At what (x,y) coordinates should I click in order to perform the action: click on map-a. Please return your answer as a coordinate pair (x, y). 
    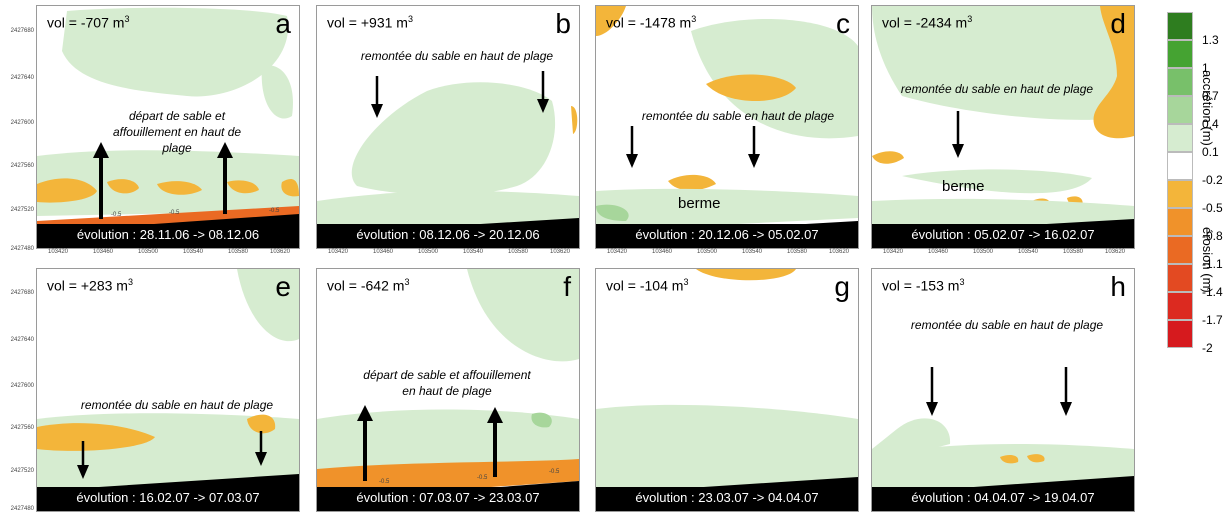
    Looking at the image, I should click on (168, 127).